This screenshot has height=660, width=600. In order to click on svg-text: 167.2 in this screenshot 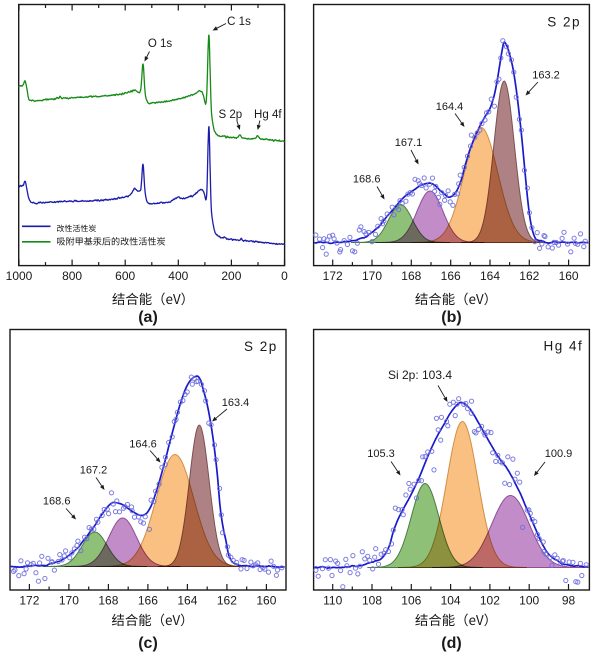, I will do `click(94, 471)`.